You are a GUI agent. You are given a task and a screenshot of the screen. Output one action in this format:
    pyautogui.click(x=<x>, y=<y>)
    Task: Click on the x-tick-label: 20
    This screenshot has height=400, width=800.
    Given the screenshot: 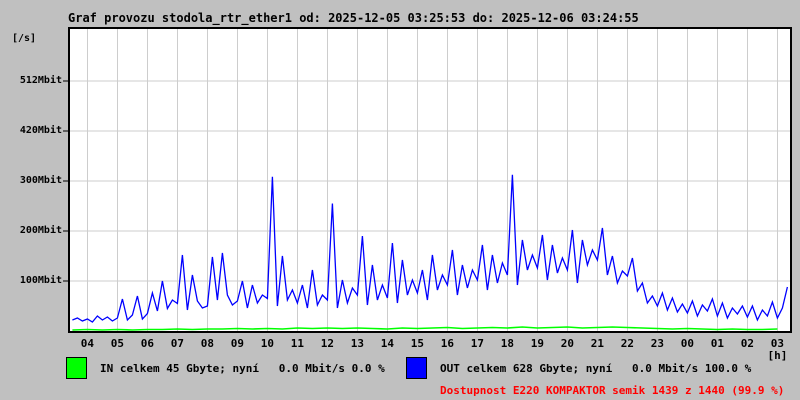 What is the action you would take?
    pyautogui.click(x=567, y=343)
    